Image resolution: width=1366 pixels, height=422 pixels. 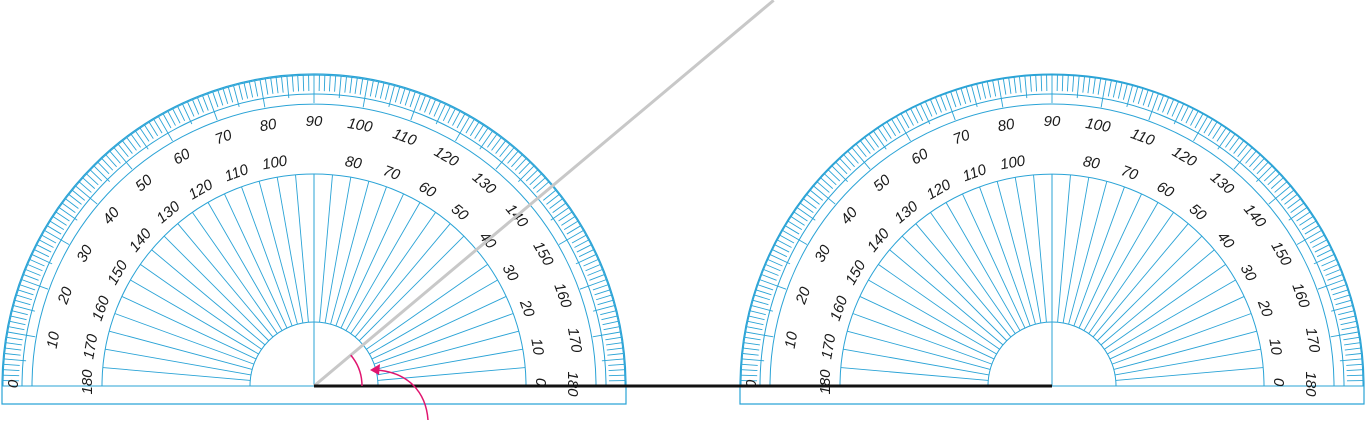 What do you see at coordinates (540, 382) in the screenshot?
I see `inner-scale-label: 0` at bounding box center [540, 382].